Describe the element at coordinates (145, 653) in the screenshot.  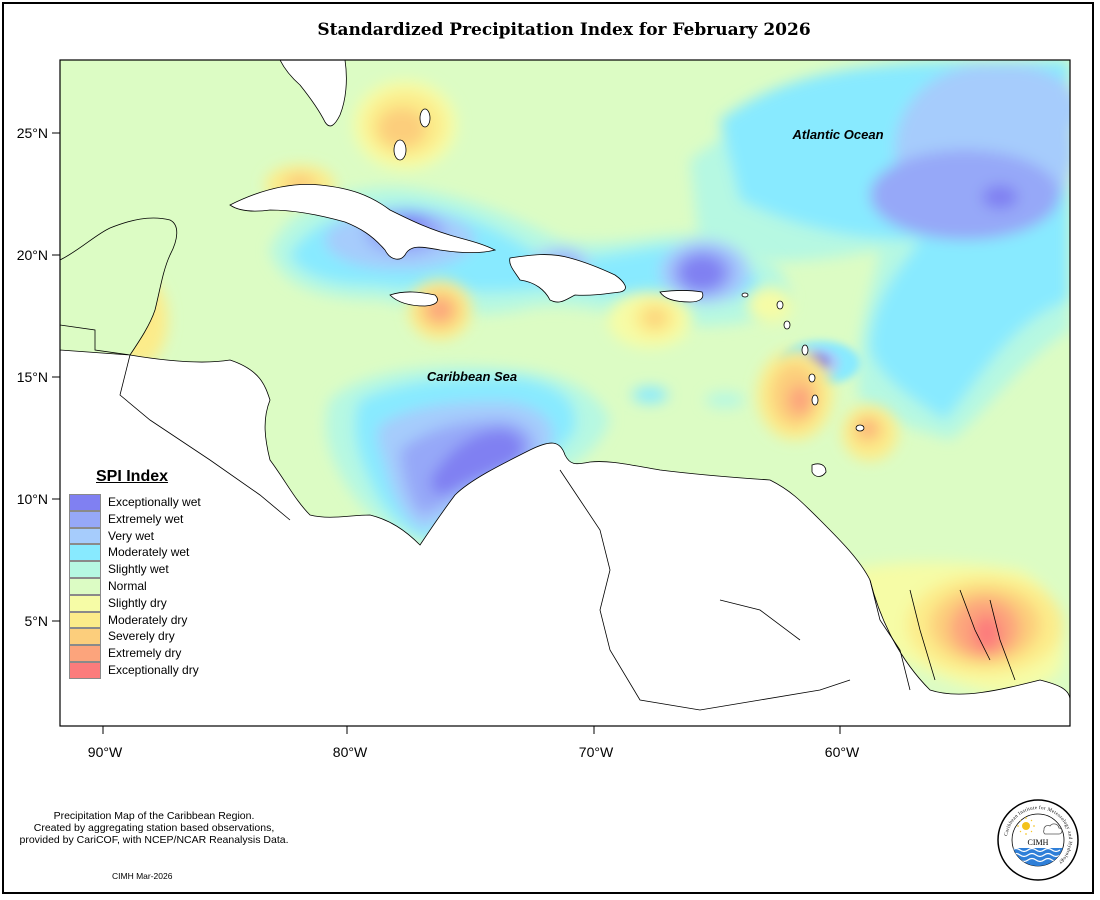
I see `legend-label: Extremely dry` at that location.